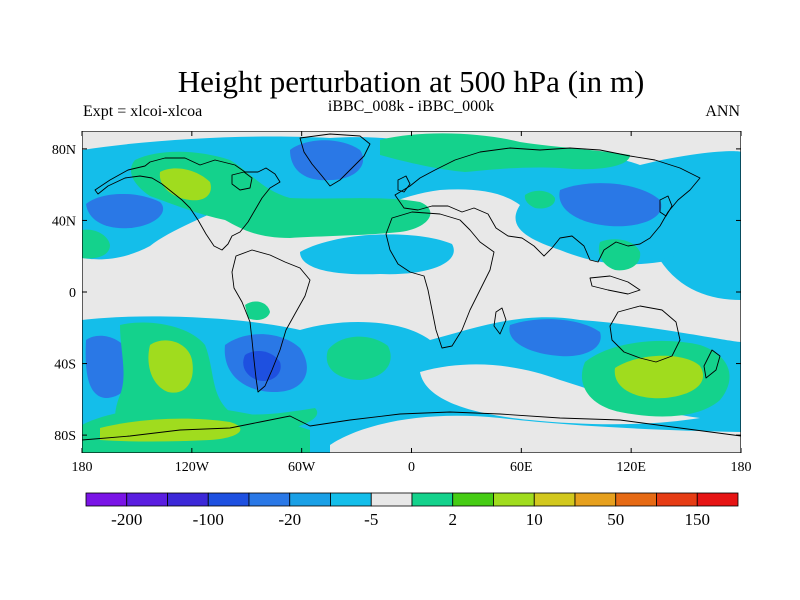  What do you see at coordinates (534, 519) in the screenshot?
I see `colorbar-label: 10` at bounding box center [534, 519].